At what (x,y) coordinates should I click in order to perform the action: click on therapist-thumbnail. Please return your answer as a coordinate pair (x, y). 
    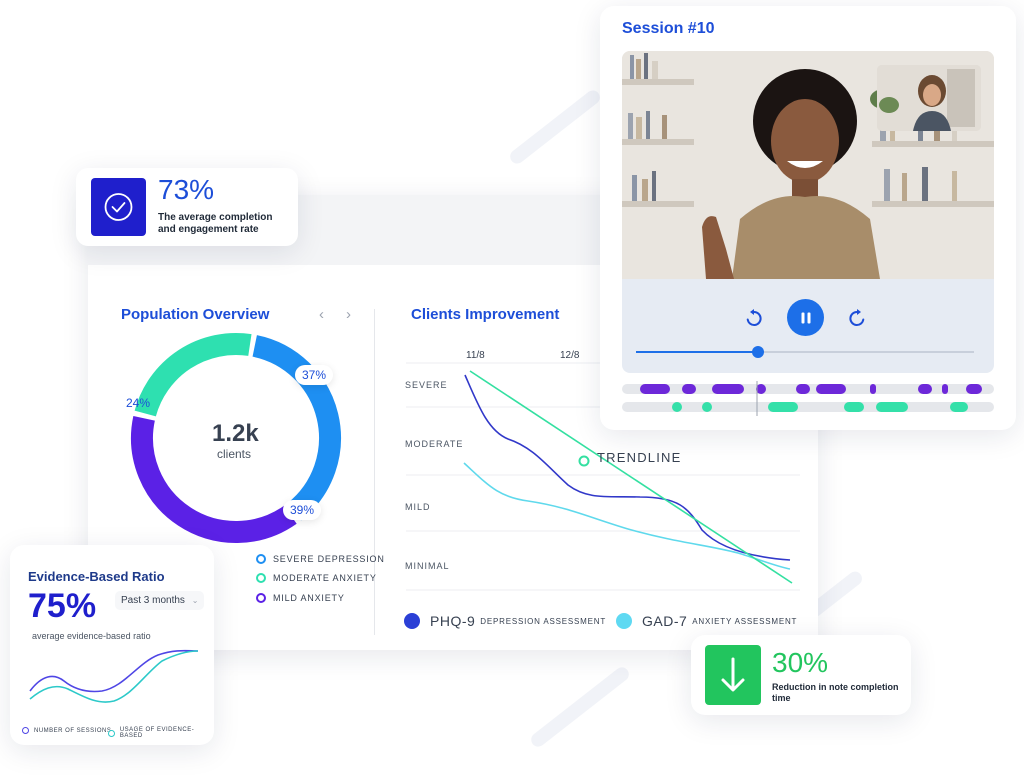
    Looking at the image, I should click on (929, 98).